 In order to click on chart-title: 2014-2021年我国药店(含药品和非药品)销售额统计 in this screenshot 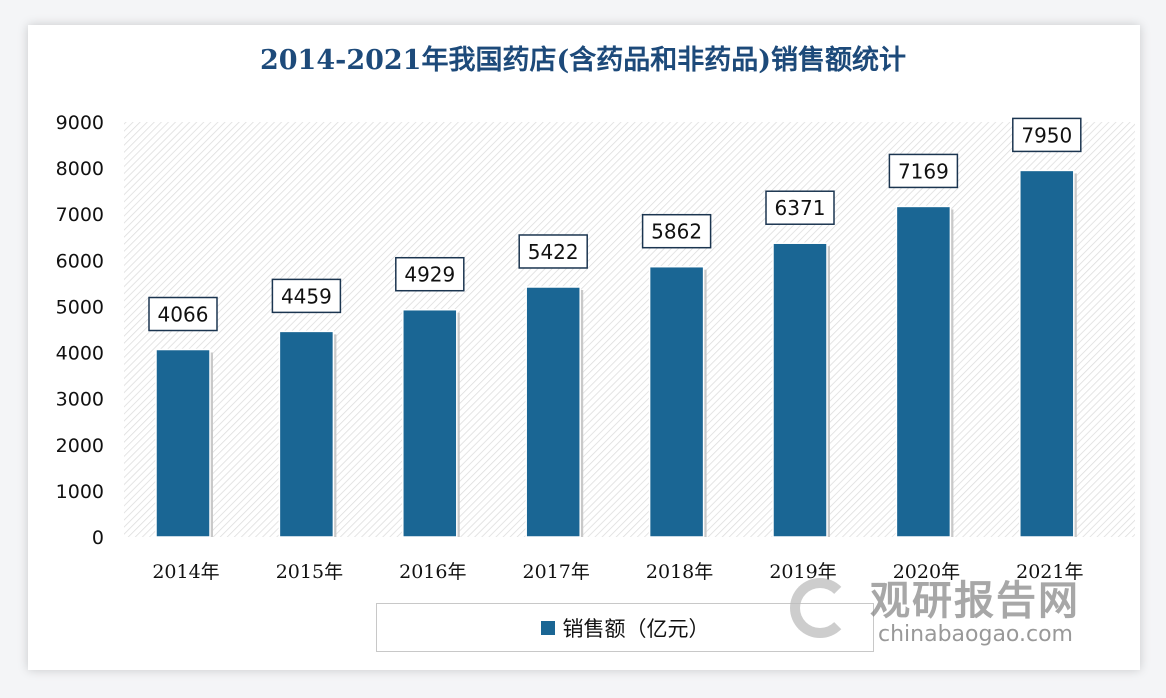, I will do `click(583, 60)`.